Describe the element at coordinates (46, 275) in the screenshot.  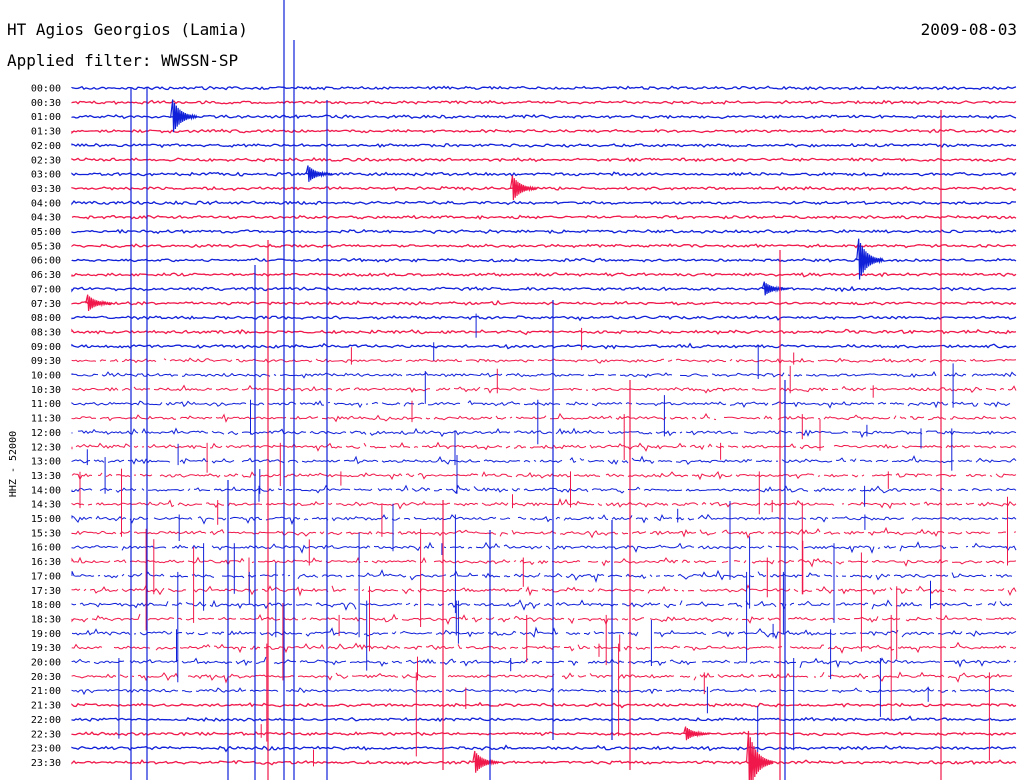
I see `hour-label: 06:30` at that location.